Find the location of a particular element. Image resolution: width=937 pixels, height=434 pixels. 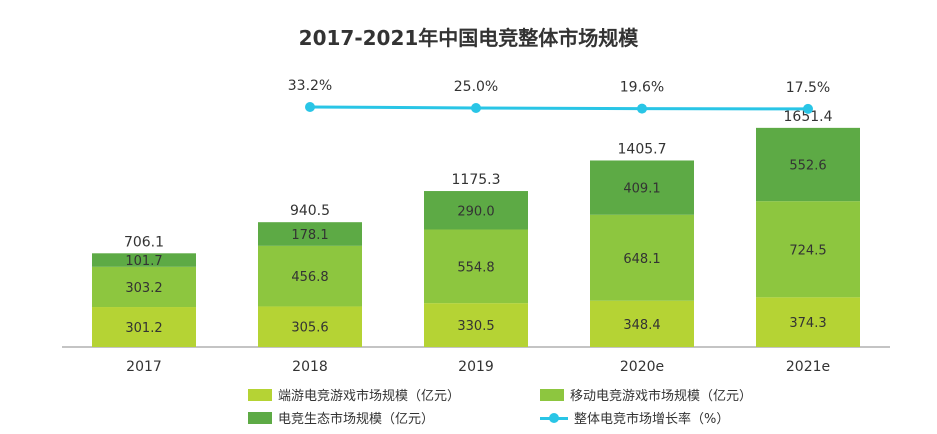

growth-rate-label-2018: 33.2% is located at coordinates (310, 86).